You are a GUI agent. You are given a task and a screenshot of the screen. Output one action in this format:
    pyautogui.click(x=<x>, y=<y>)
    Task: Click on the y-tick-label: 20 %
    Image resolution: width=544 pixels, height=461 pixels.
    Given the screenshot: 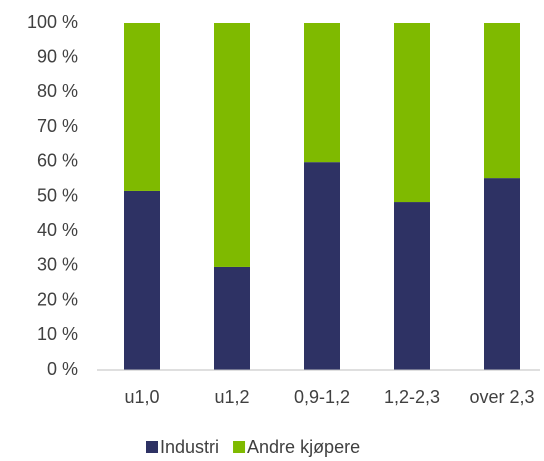 What is the action you would take?
    pyautogui.click(x=57, y=299)
    